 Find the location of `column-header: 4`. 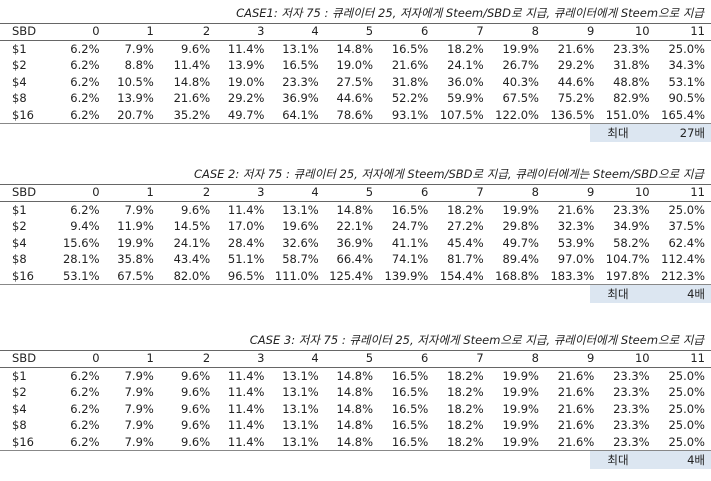

column-header: 4 is located at coordinates (297, 193).